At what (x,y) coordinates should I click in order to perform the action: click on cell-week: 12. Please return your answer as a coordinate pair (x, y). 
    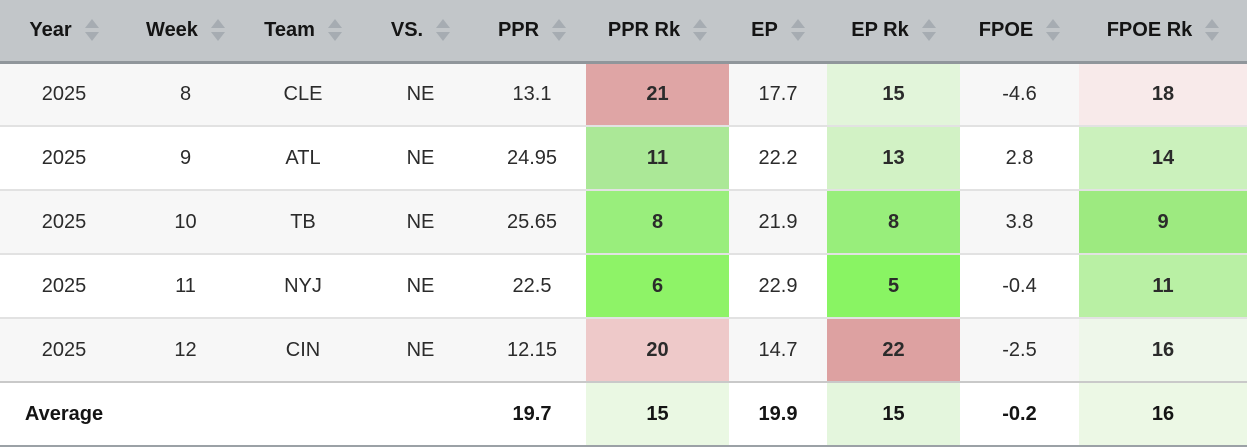
    Looking at the image, I should click on (185, 349).